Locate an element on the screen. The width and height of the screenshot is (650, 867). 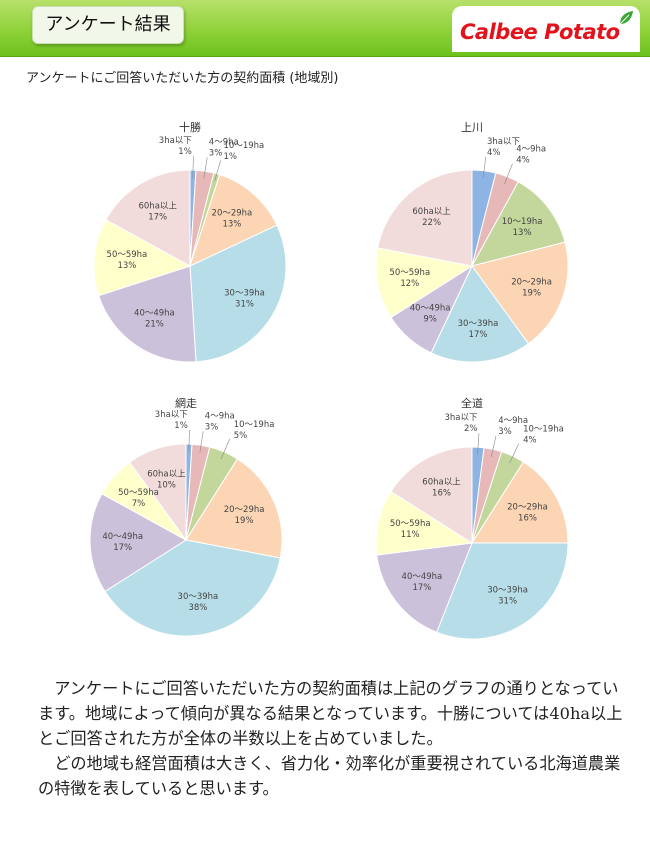
slice-percent: 11% is located at coordinates (410, 535).